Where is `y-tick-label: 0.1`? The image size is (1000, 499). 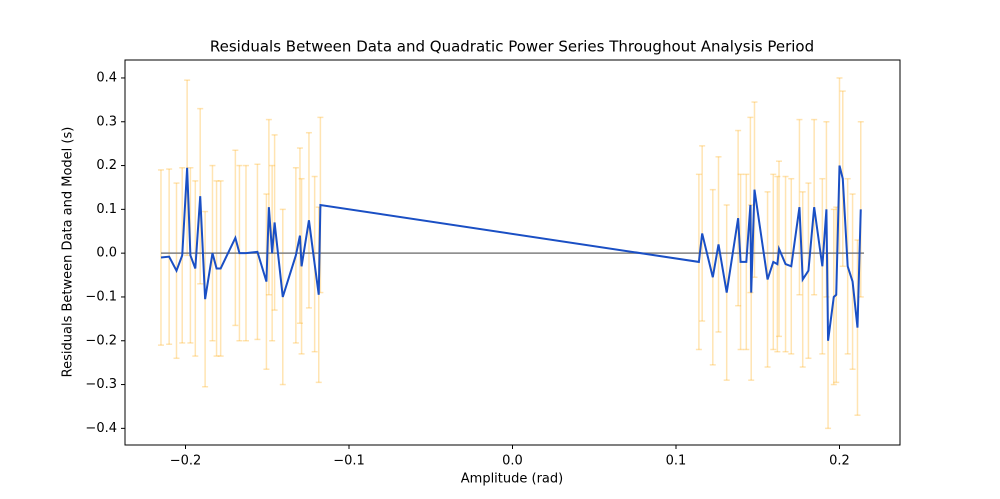 y-tick-label: 0.1 is located at coordinates (106, 209).